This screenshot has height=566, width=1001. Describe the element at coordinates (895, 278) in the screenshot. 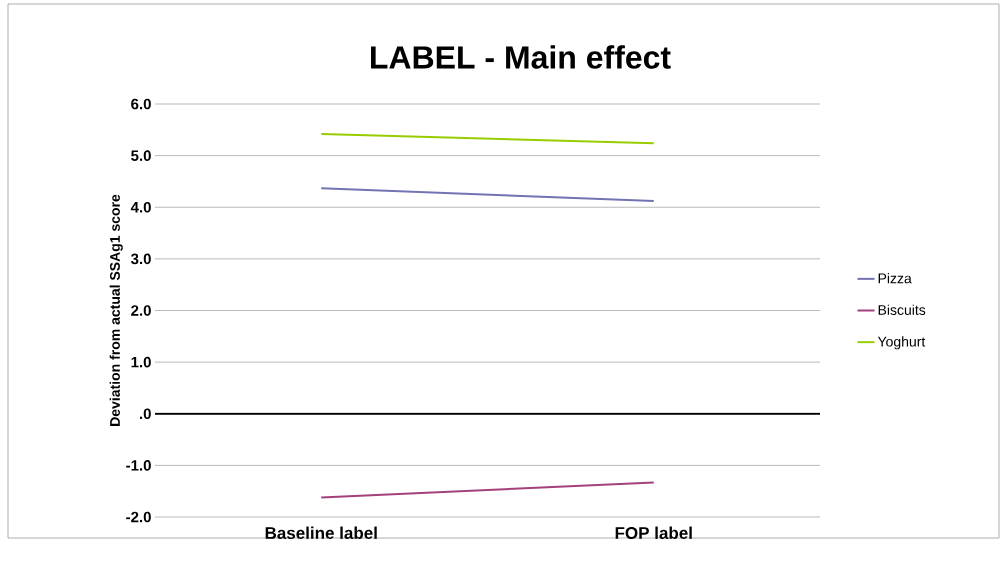

I see `legend-label: Pizza` at that location.